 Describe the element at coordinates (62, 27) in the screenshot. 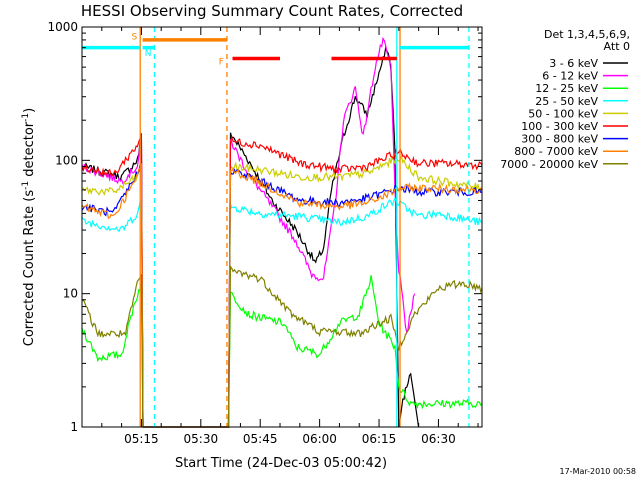

I see `y-tick-label: 1000` at that location.